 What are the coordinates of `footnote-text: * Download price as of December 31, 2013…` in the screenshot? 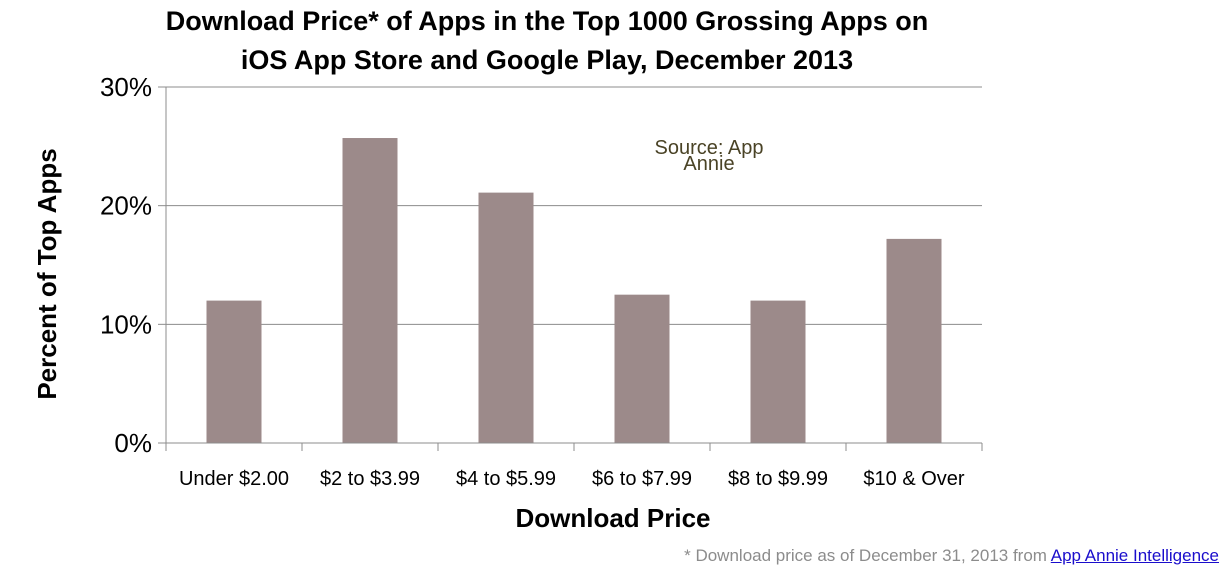 It's located at (867, 555).